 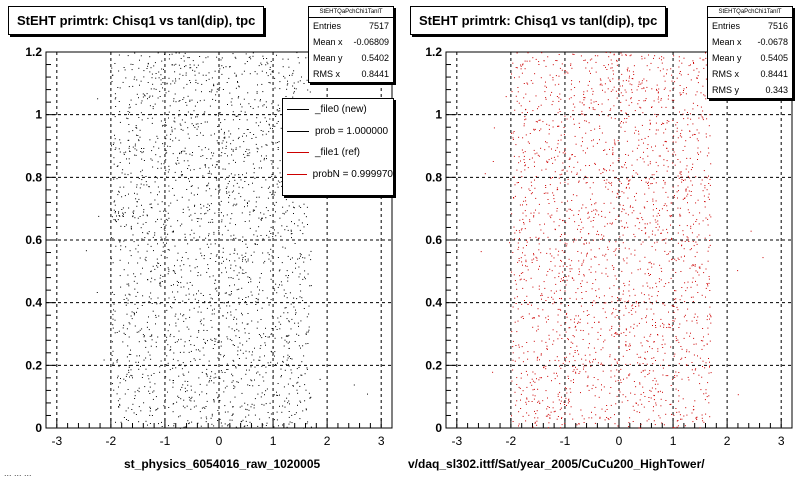 What do you see at coordinates (298, 110) in the screenshot?
I see `legend-line-icon` at bounding box center [298, 110].